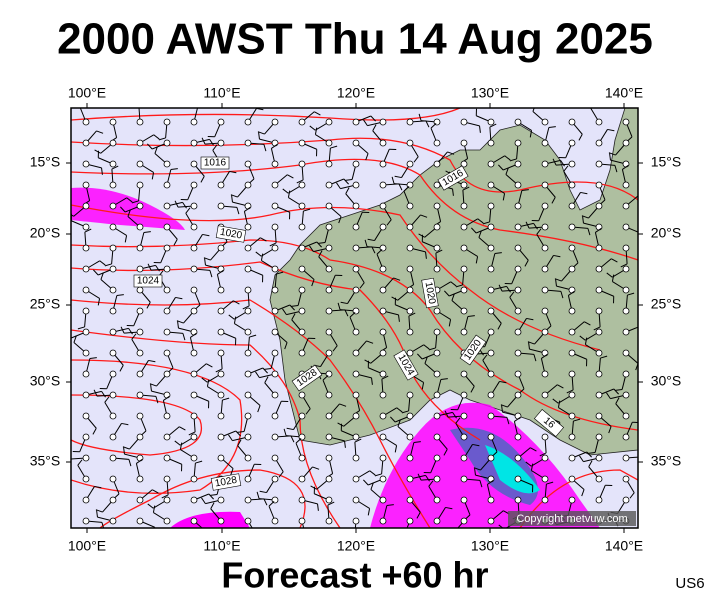 This screenshot has width=711, height=600. I want to click on isobar-label: 1028, so click(226, 482).